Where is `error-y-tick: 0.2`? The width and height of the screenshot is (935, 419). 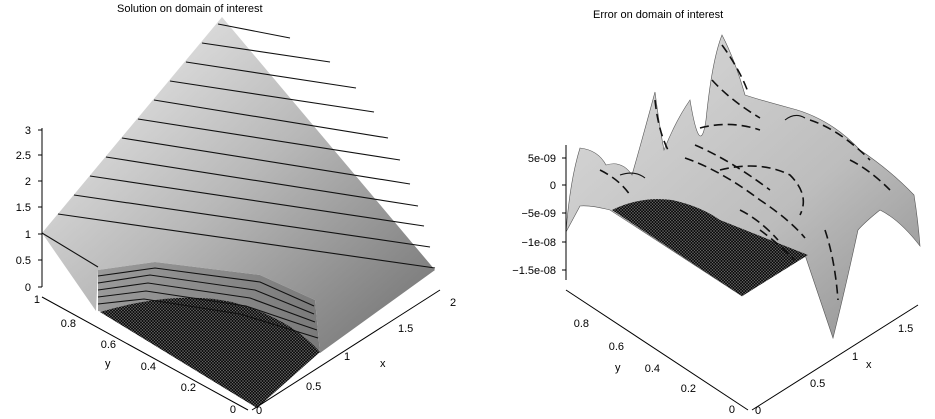
error-y-tick: 0.2 is located at coordinates (688, 389).